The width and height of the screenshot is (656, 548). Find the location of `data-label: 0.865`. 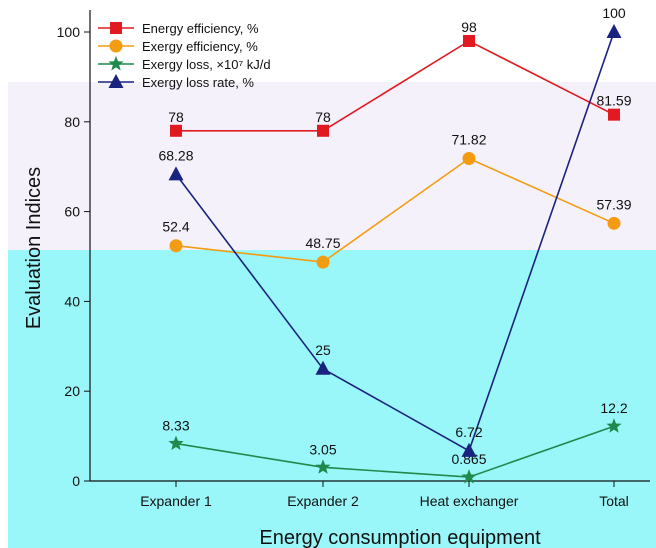

data-label: 0.865 is located at coordinates (468, 459).